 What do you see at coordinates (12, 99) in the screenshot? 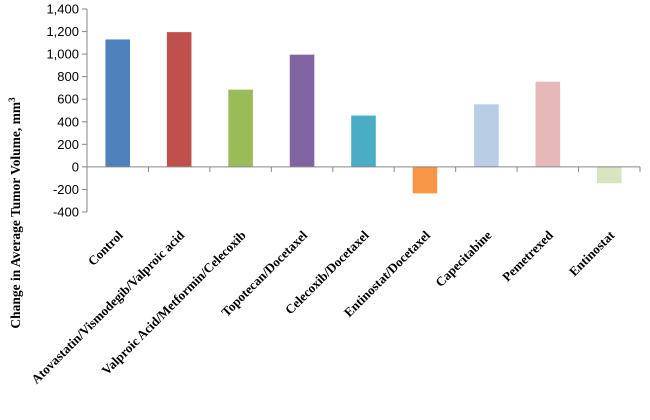
I see `y-axis-title-superscript: 3` at bounding box center [12, 99].